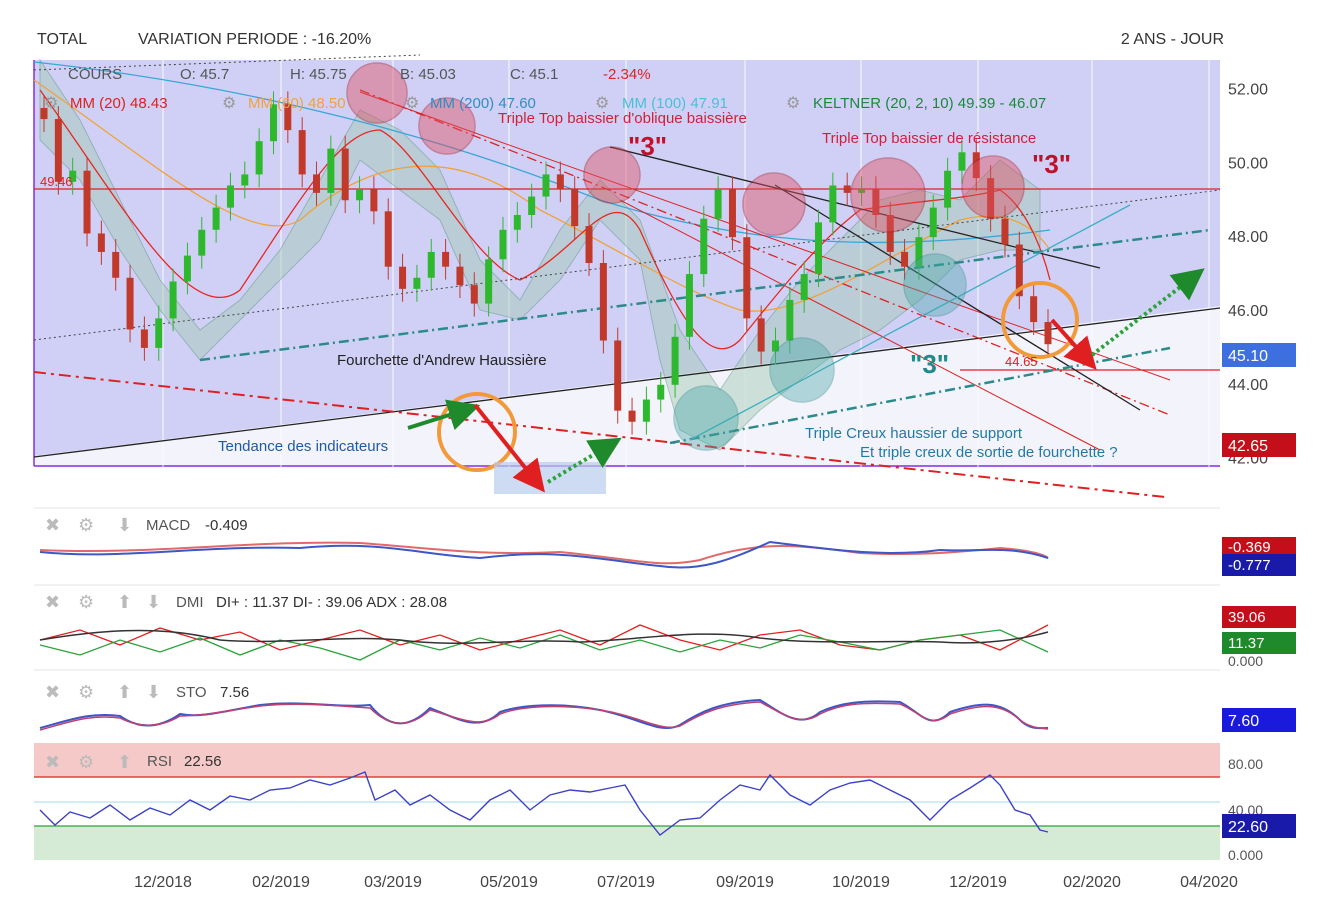  What do you see at coordinates (929, 138) in the screenshot?
I see `top-resistance-annotation: Triple Top baissier de résistance` at bounding box center [929, 138].